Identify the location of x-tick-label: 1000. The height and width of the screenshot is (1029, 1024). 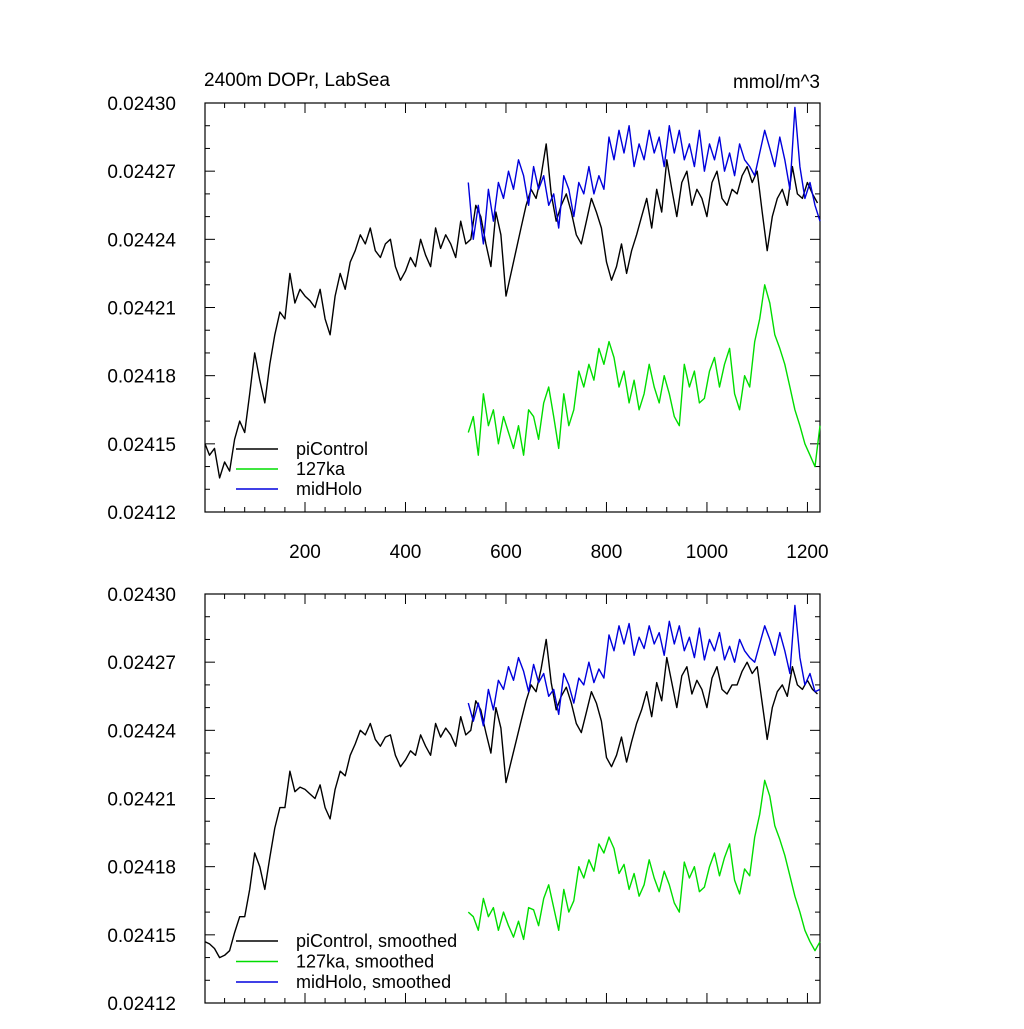
(707, 552).